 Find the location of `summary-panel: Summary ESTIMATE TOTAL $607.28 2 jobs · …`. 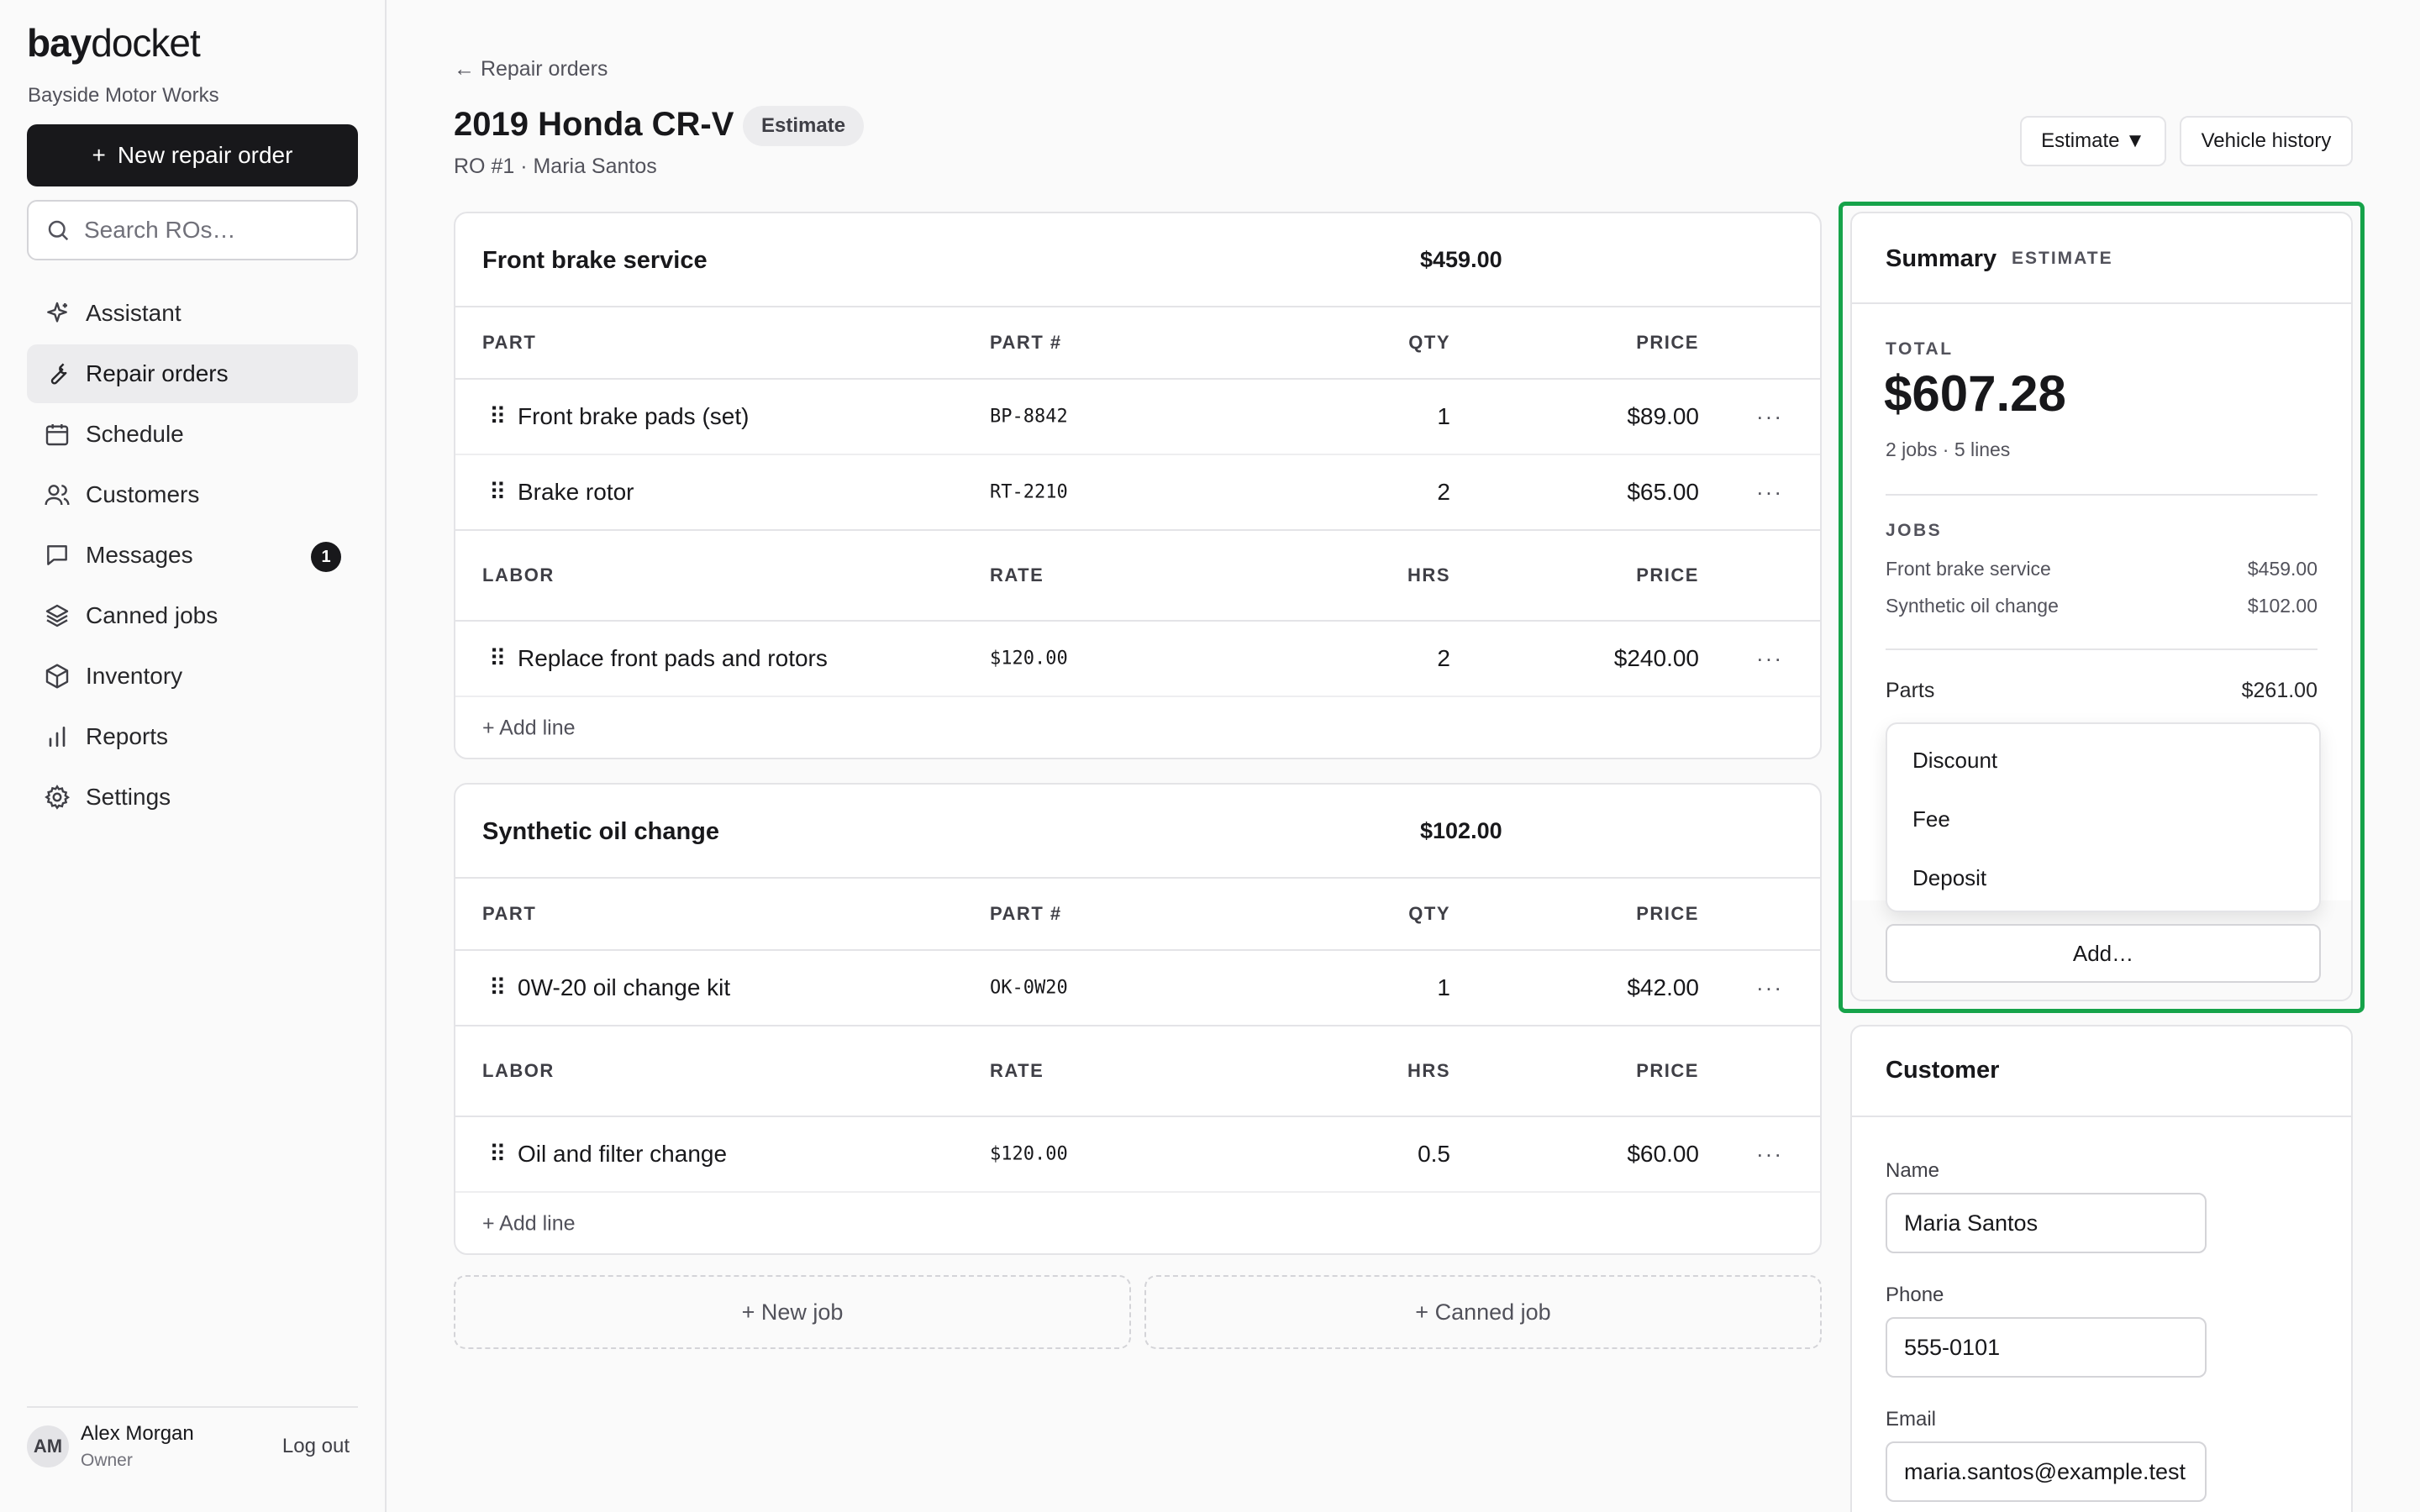

summary-panel: Summary ESTIMATE TOTAL $607.28 2 jobs · … is located at coordinates (2101, 606).